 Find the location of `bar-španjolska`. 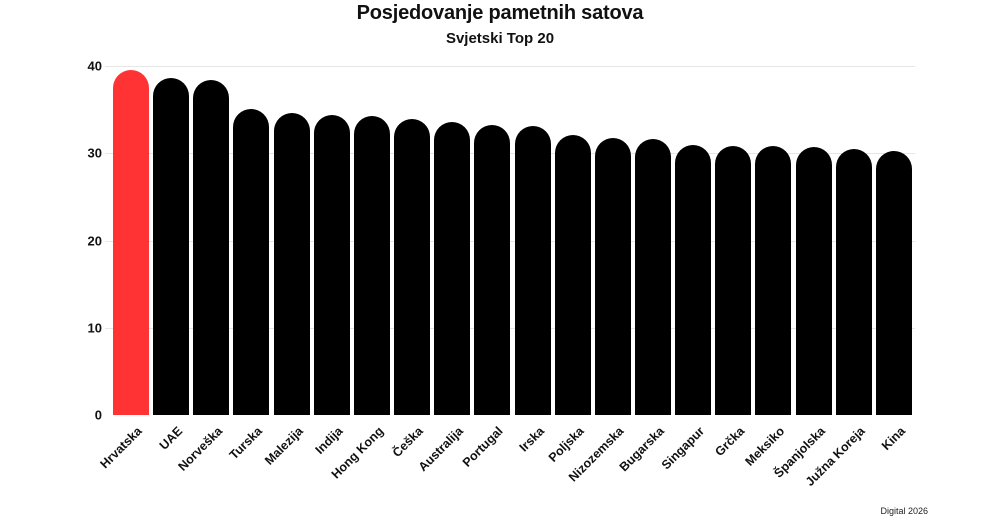

bar-španjolska is located at coordinates (813, 281).